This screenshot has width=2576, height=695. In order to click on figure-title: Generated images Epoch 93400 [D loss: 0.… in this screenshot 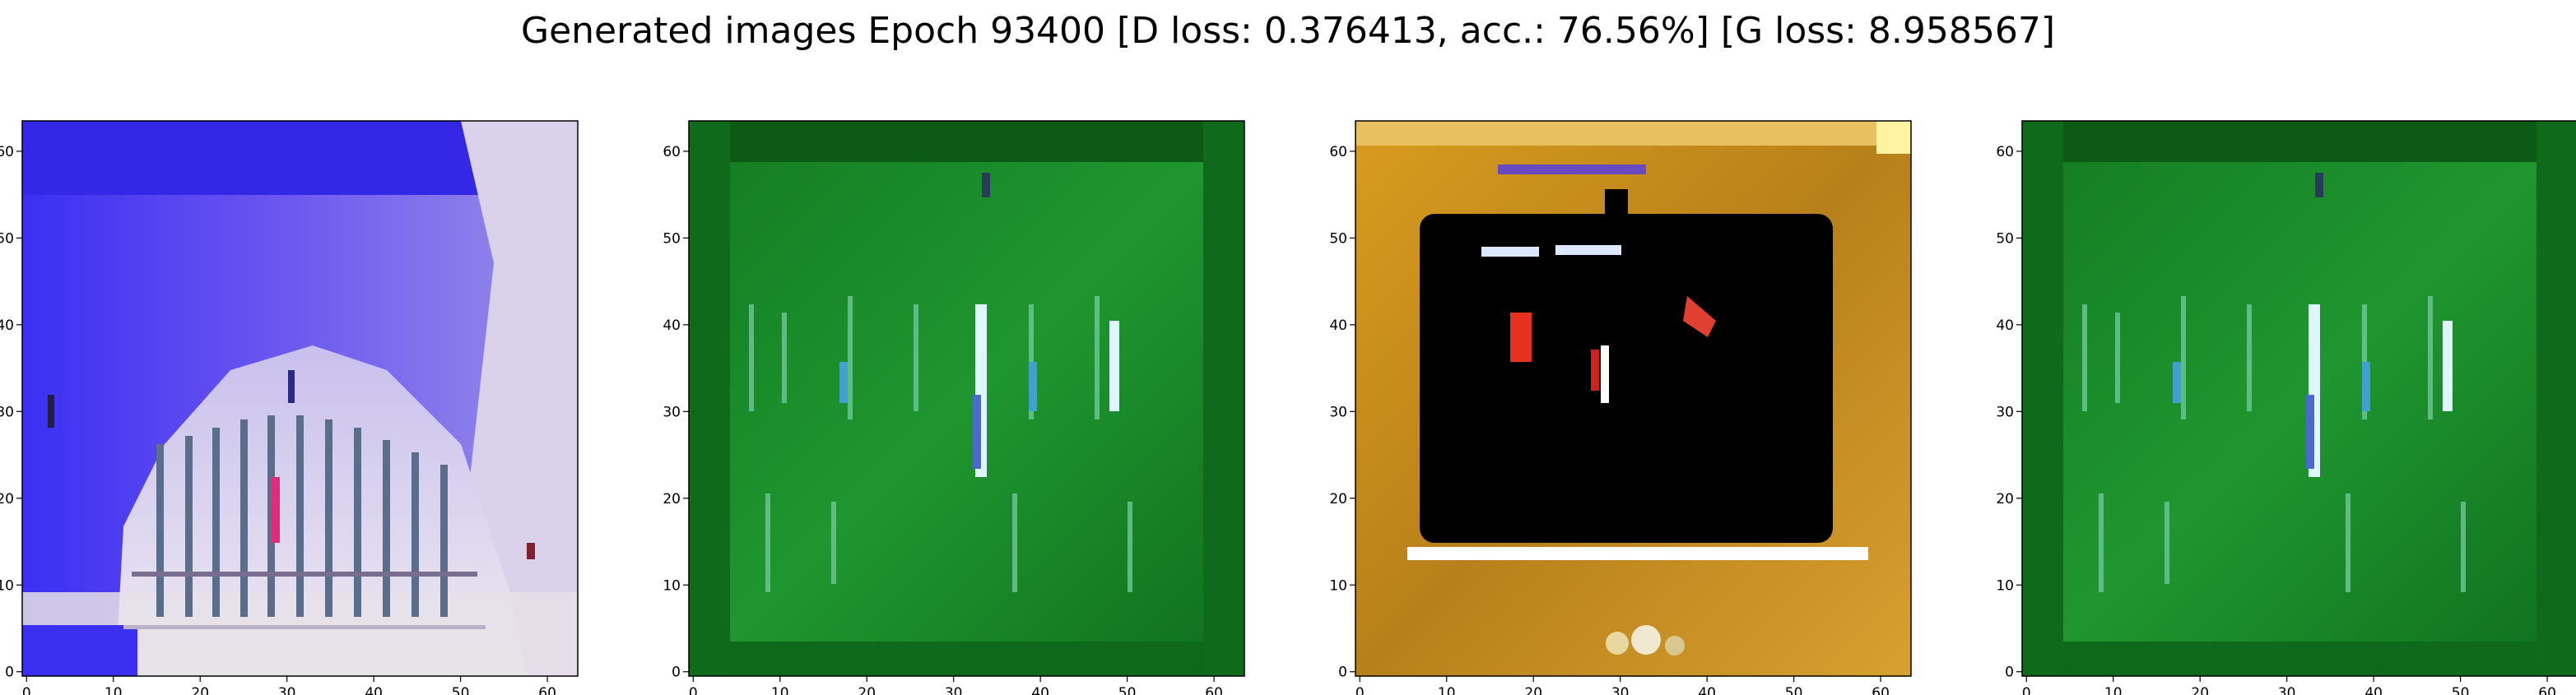, I will do `click(1288, 31)`.